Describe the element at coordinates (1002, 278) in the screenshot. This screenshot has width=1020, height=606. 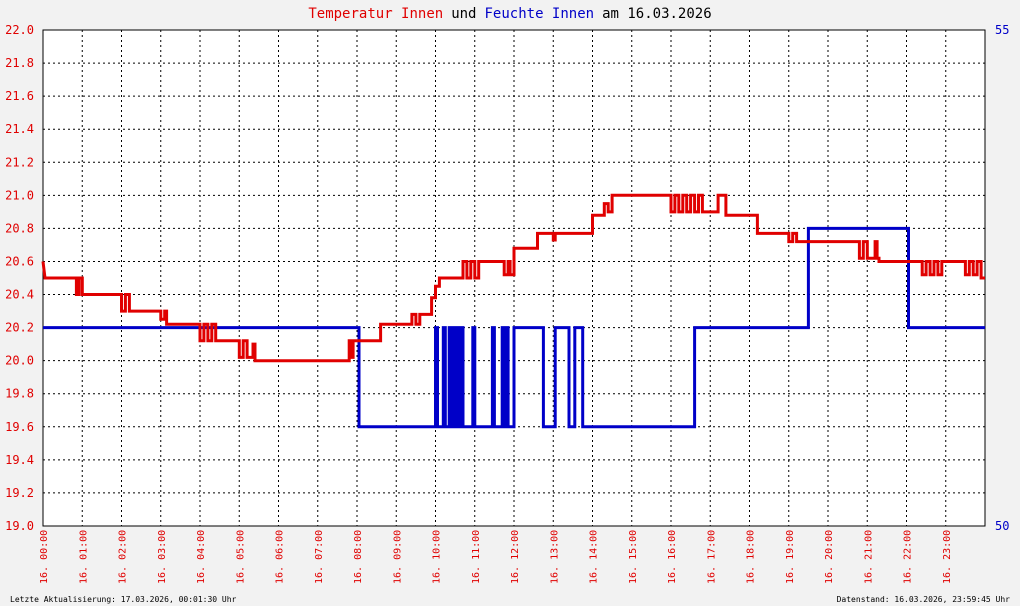
I see `right-axis-ticks: 50 55` at that location.